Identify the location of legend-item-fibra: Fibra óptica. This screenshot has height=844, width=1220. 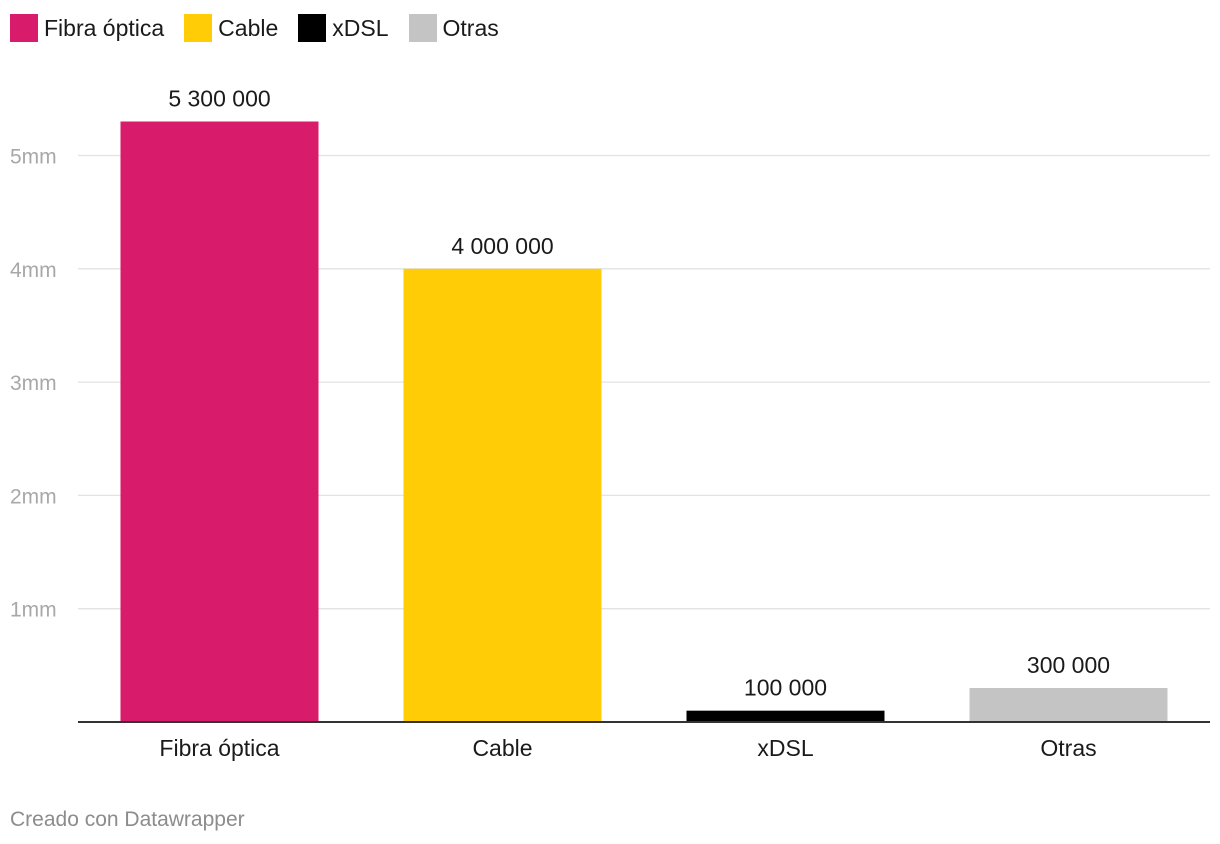
(87, 28).